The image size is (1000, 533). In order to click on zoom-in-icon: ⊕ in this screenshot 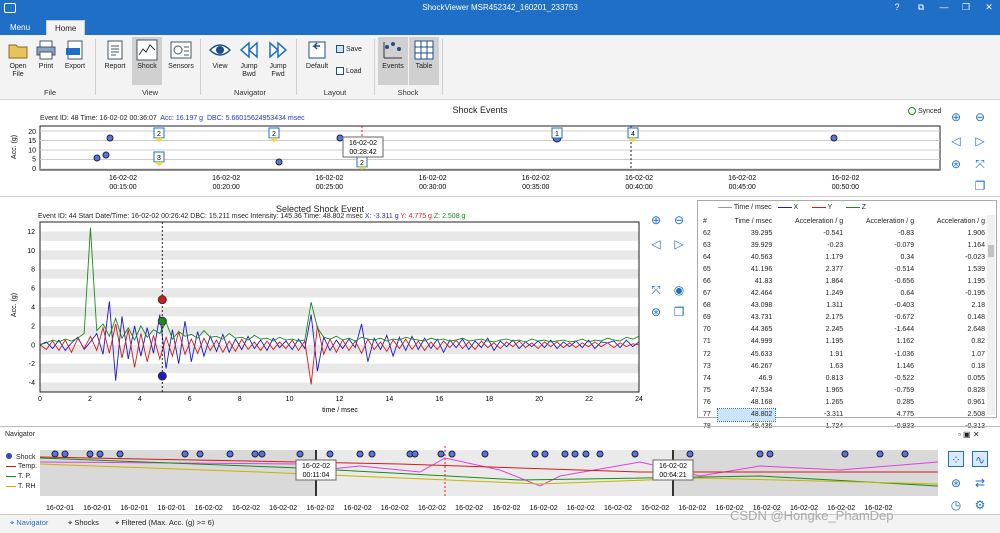, I will do `click(956, 117)`.